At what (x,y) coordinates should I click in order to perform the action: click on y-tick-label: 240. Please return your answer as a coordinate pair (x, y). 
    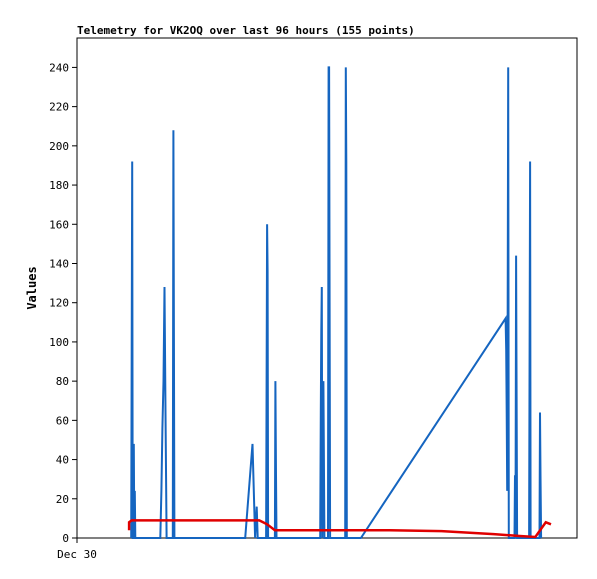
    Looking at the image, I should click on (59, 67).